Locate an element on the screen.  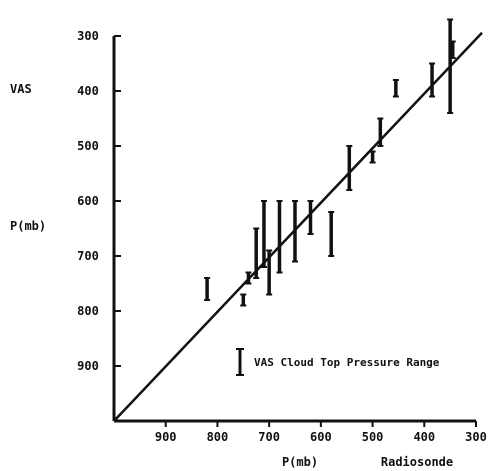
x-tick-label-400: 400 is located at coordinates (424, 437).